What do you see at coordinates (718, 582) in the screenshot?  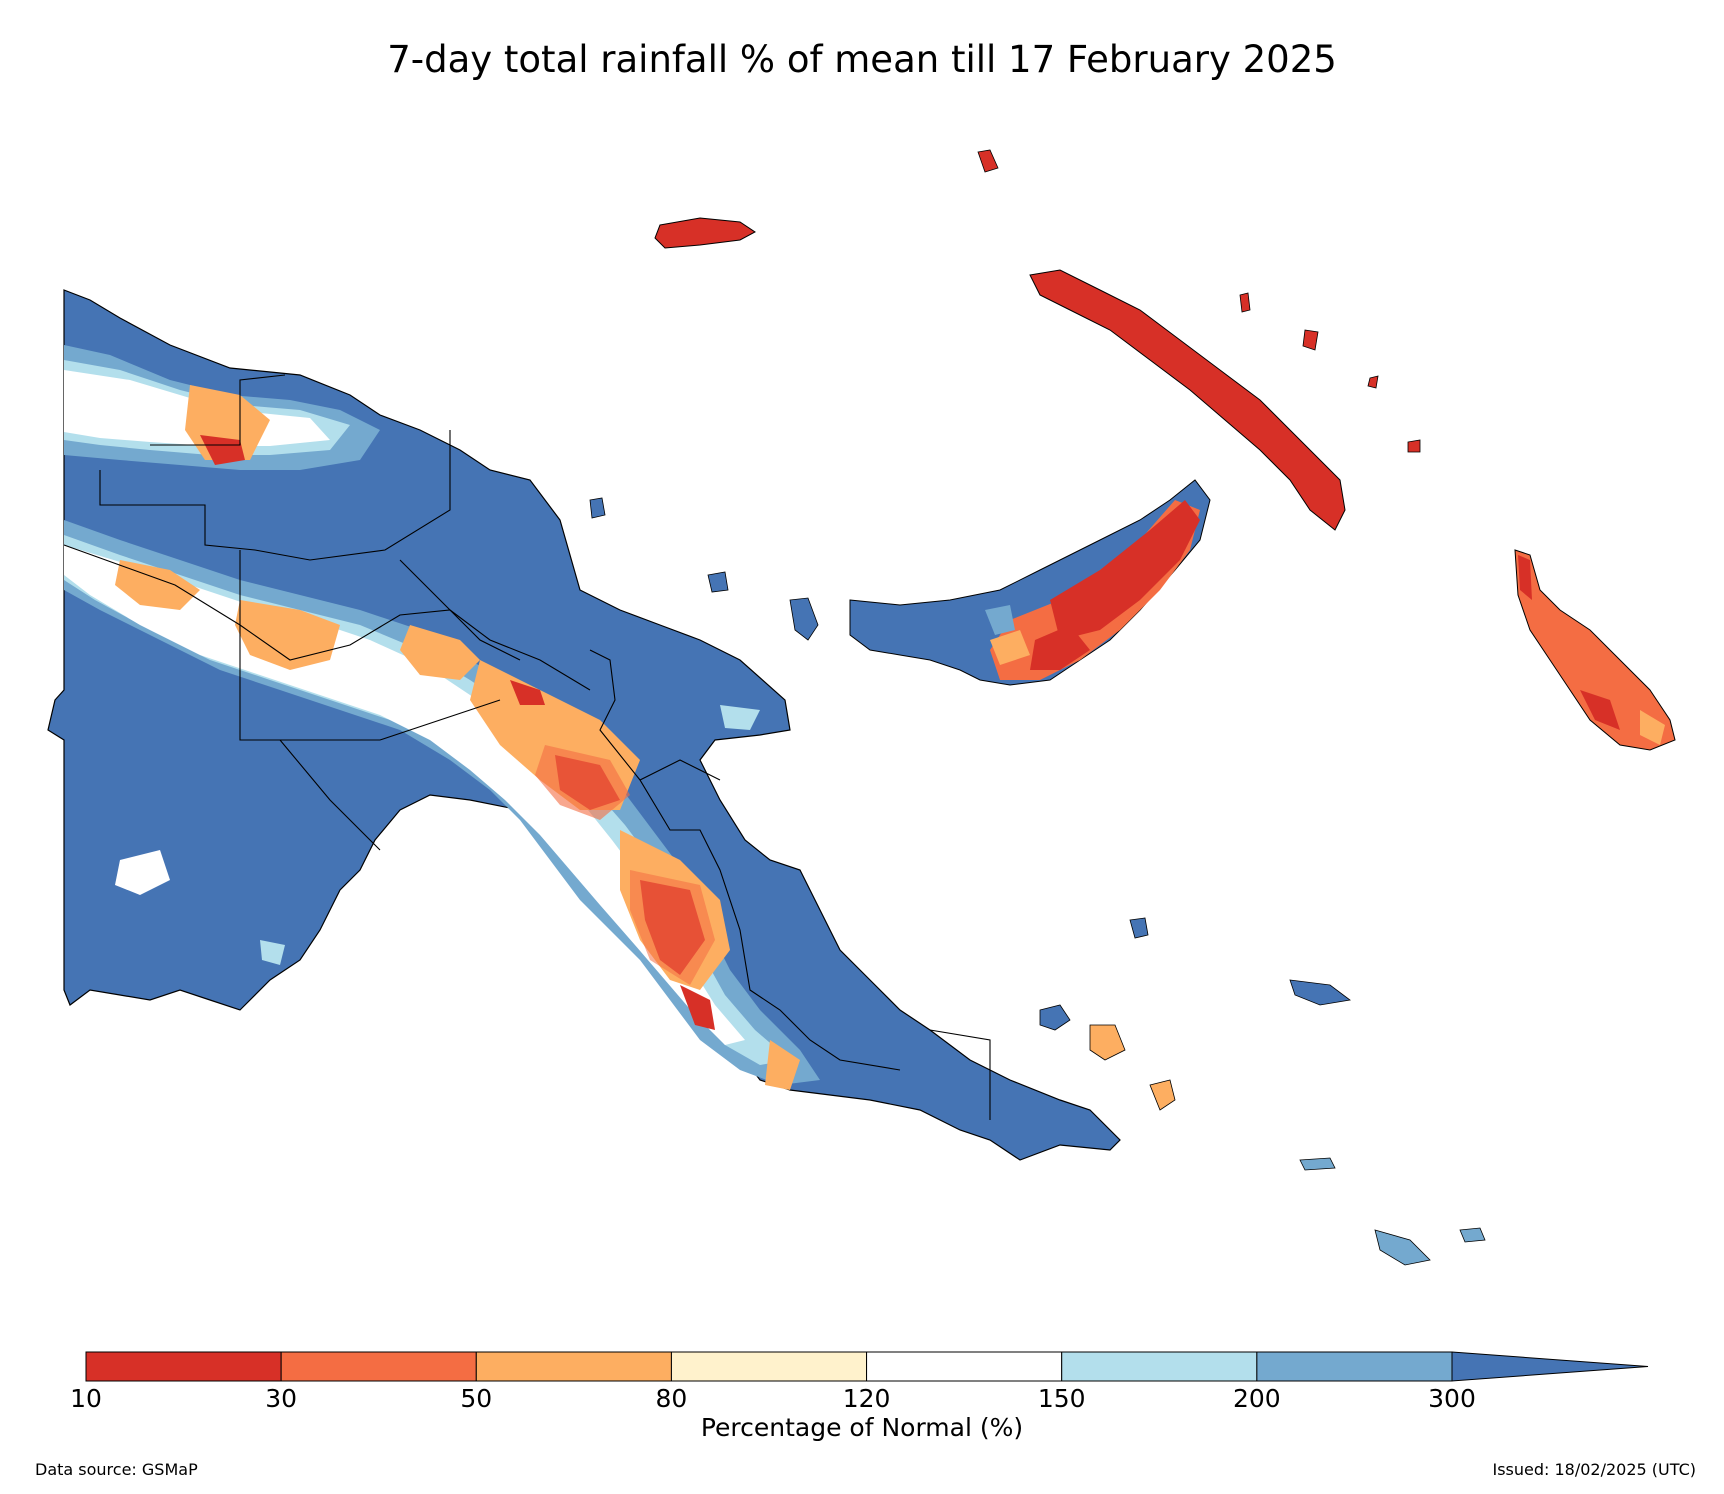 I see `island-long` at bounding box center [718, 582].